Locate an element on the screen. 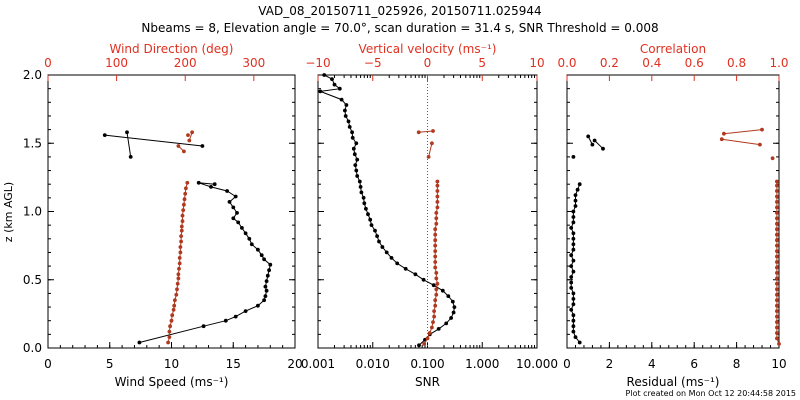  x-tick-label: 5 is located at coordinates (110, 364).